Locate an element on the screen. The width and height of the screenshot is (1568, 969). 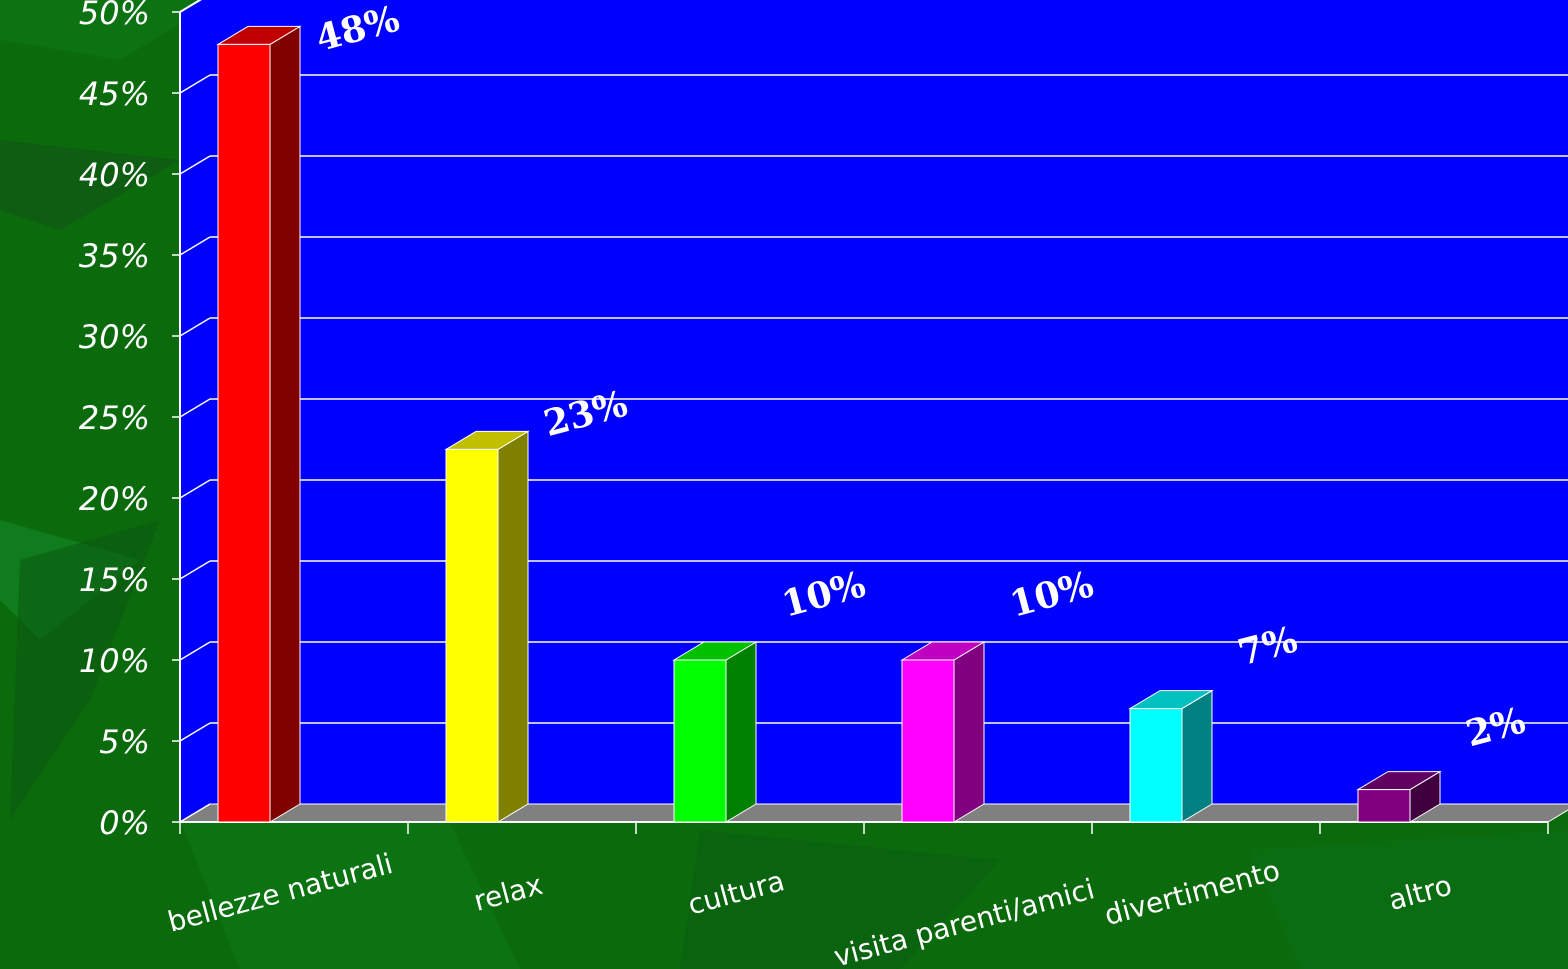
y-tick-label: 45% is located at coordinates (114, 94).